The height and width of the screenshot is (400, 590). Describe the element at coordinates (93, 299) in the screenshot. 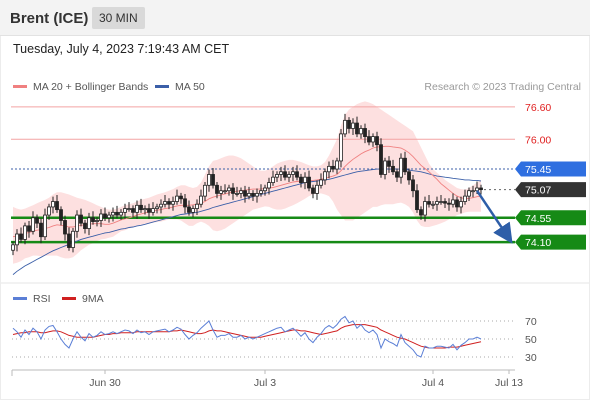

I see `legend-label-9ma: 9MA` at that location.